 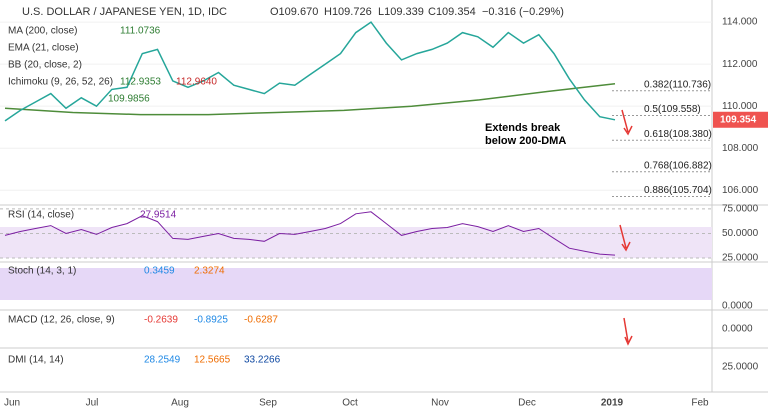 I want to click on x-tick-label: Sep, so click(x=268, y=403).